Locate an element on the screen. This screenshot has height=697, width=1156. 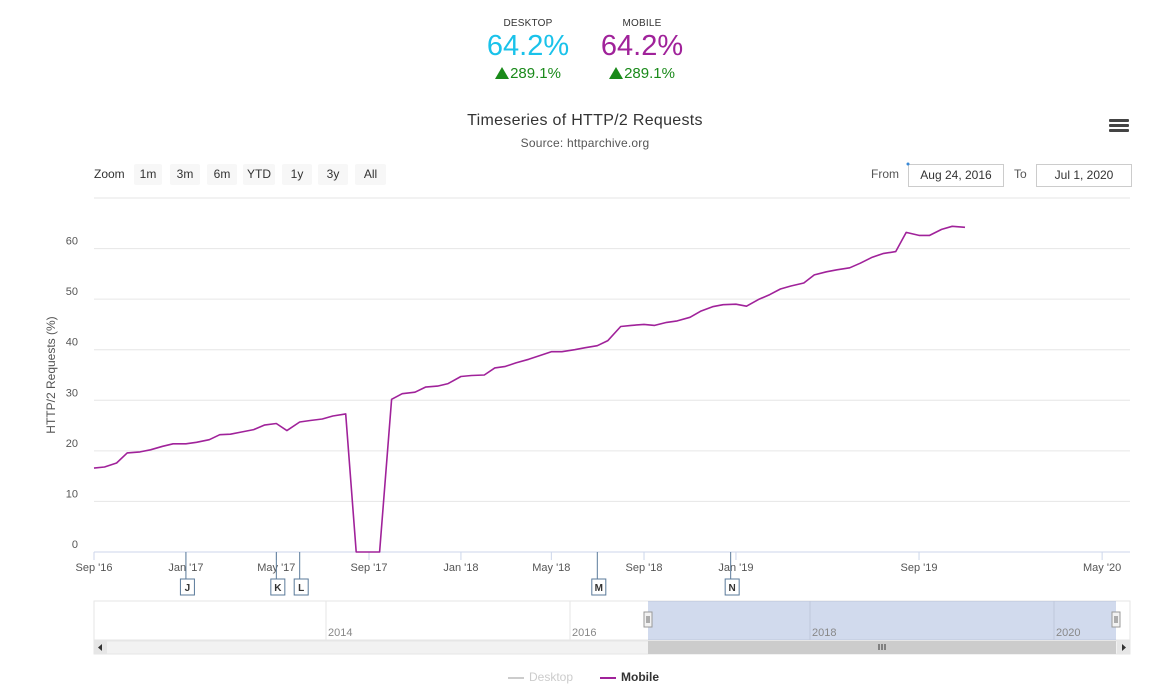
y-tick-label: 40 is located at coordinates (72, 343).